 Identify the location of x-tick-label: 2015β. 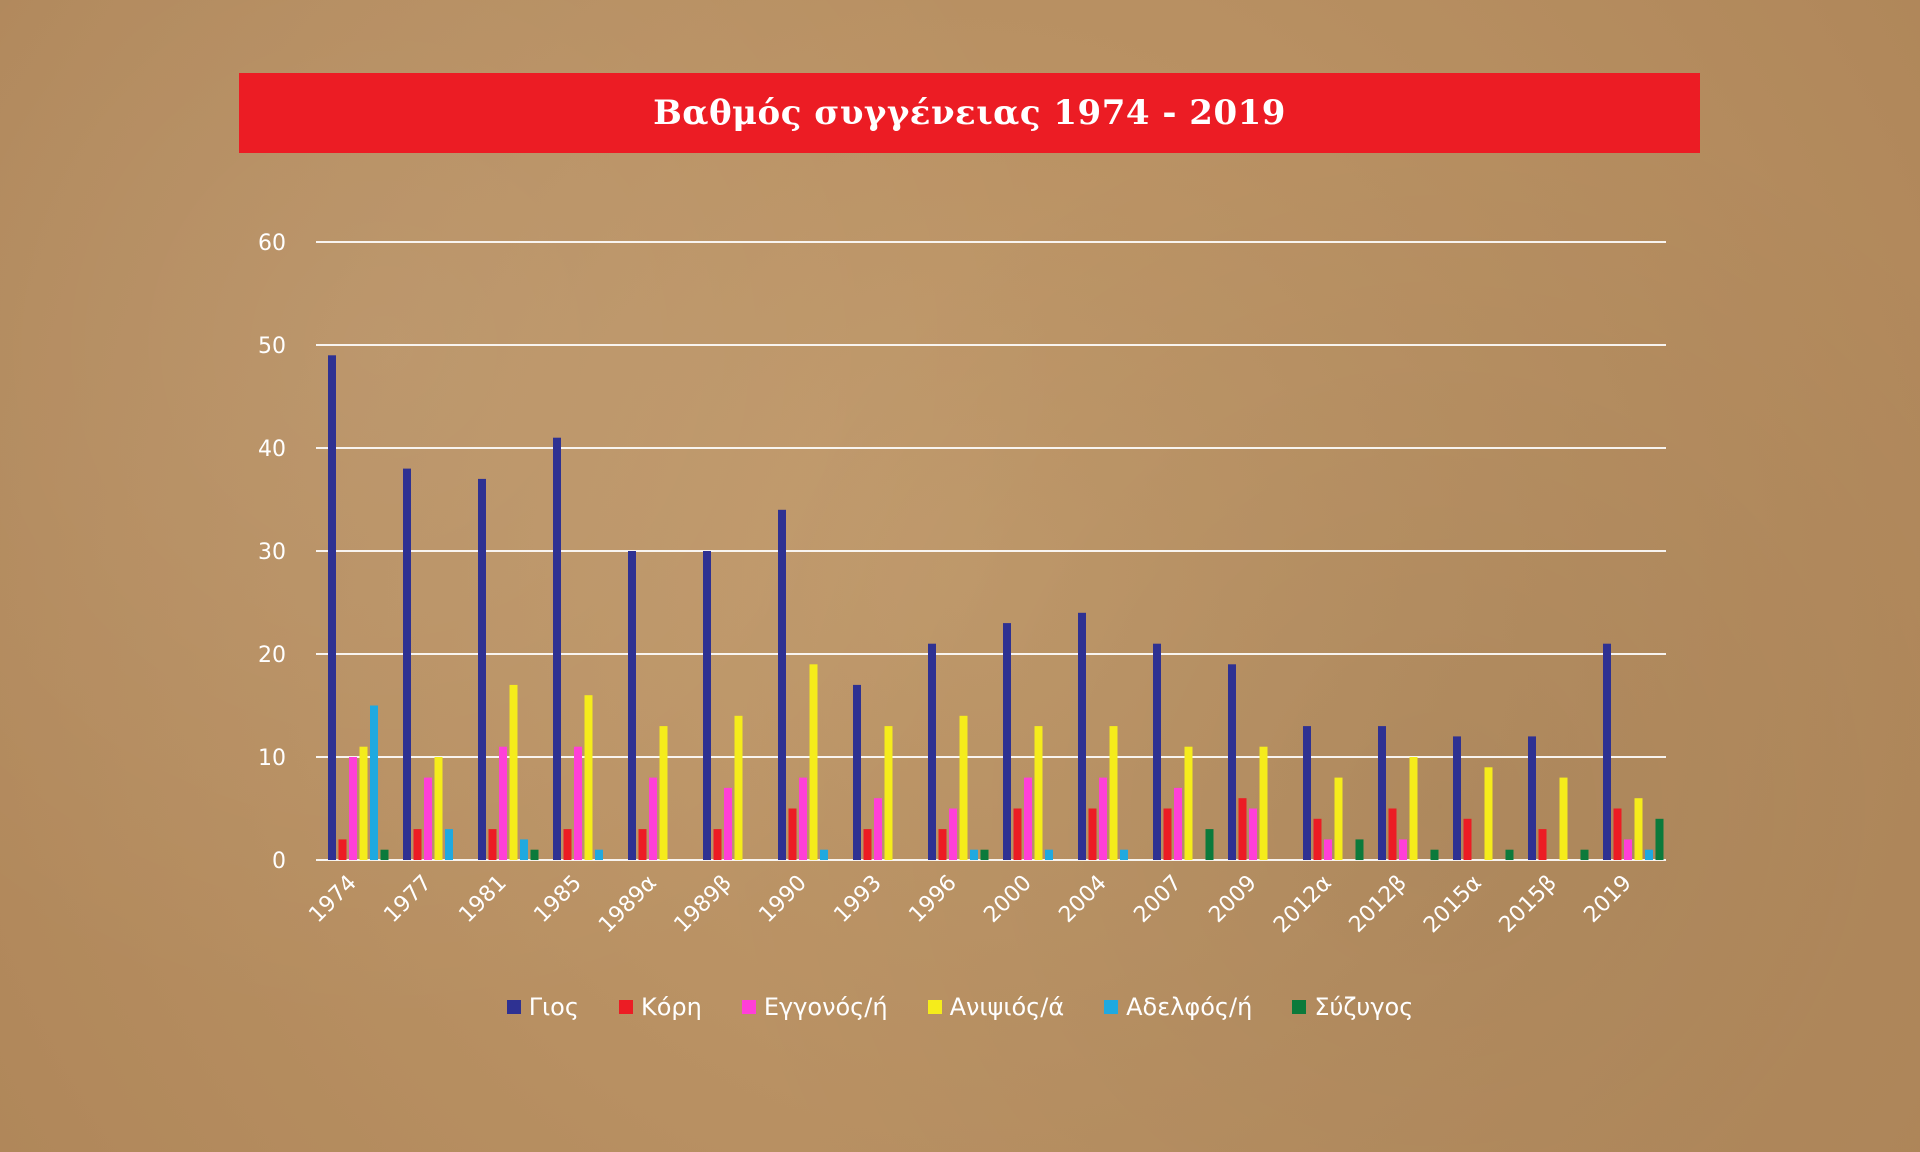
(1528, 904).